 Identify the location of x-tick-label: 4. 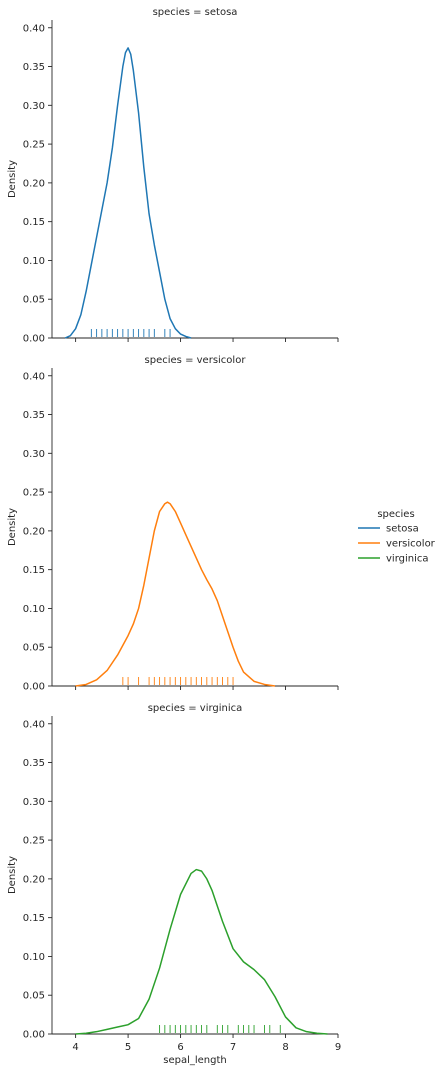
(75, 1047).